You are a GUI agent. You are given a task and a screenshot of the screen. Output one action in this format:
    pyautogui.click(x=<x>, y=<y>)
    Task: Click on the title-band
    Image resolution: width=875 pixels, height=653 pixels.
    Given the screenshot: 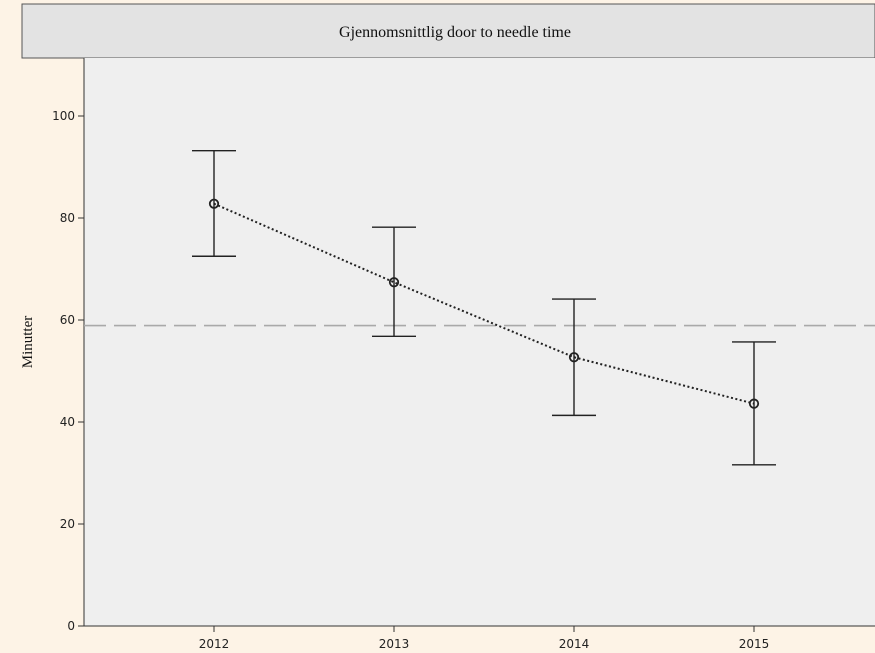 What is the action you would take?
    pyautogui.click(x=448, y=31)
    